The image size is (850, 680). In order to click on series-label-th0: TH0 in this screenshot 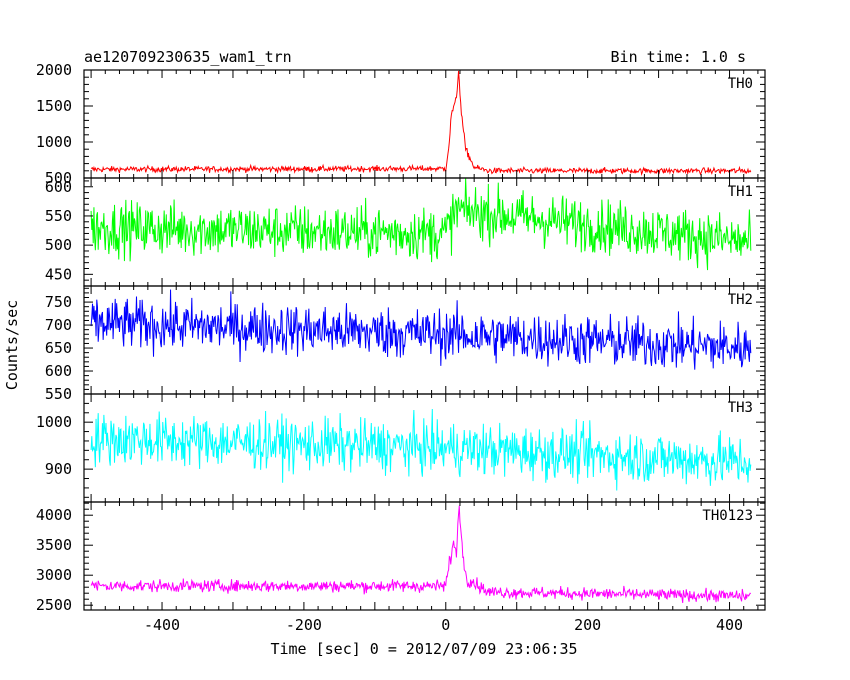, I will do `click(740, 84)`.